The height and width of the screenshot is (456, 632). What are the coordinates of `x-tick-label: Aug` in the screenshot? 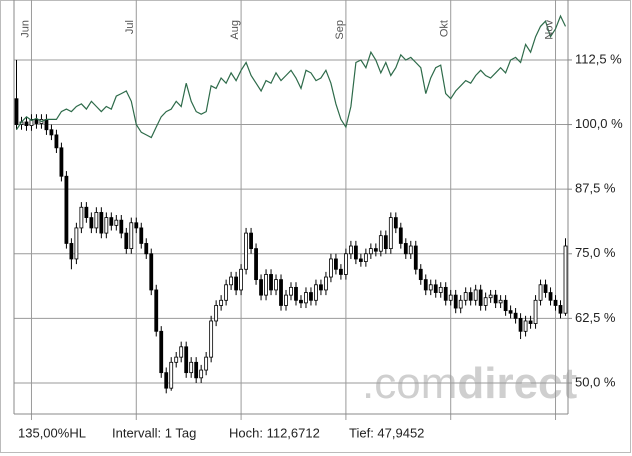 It's located at (235, 30).